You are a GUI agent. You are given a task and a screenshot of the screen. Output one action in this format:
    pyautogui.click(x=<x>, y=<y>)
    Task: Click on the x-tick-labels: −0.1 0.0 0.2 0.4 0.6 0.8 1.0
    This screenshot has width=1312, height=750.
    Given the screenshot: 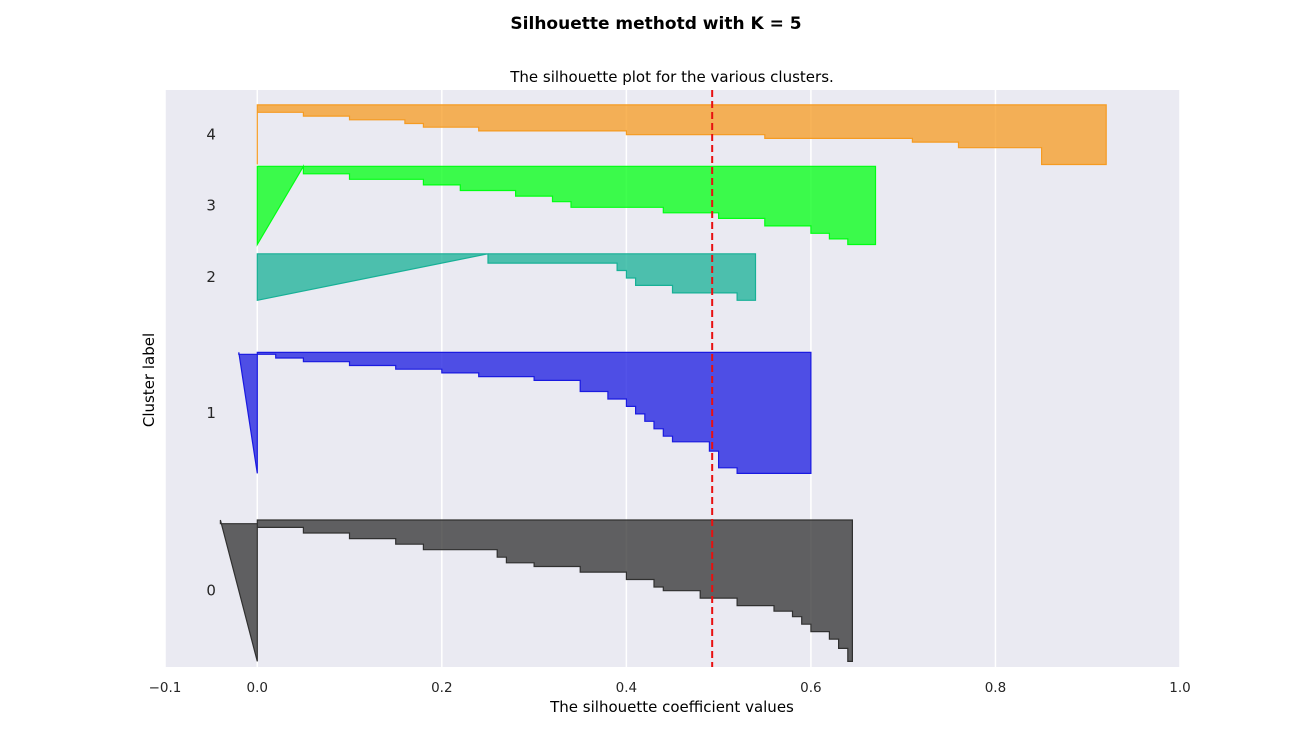 What is the action you would take?
    pyautogui.click(x=670, y=688)
    